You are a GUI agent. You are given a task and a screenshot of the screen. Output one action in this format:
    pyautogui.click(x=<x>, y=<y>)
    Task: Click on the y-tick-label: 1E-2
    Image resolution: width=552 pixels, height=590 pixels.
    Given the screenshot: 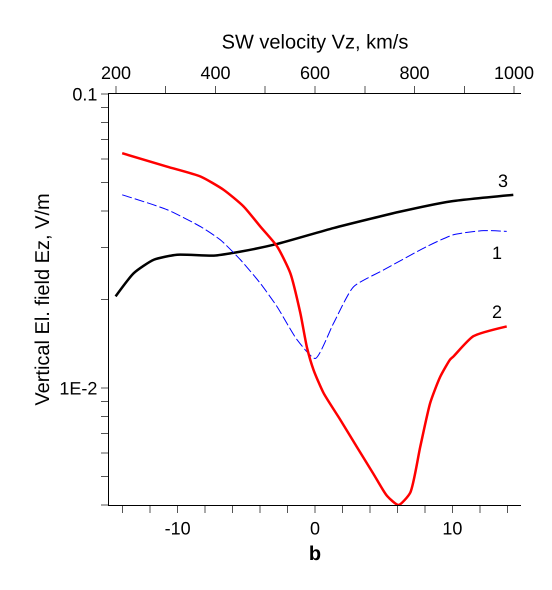 What is the action you would take?
    pyautogui.click(x=78, y=388)
    